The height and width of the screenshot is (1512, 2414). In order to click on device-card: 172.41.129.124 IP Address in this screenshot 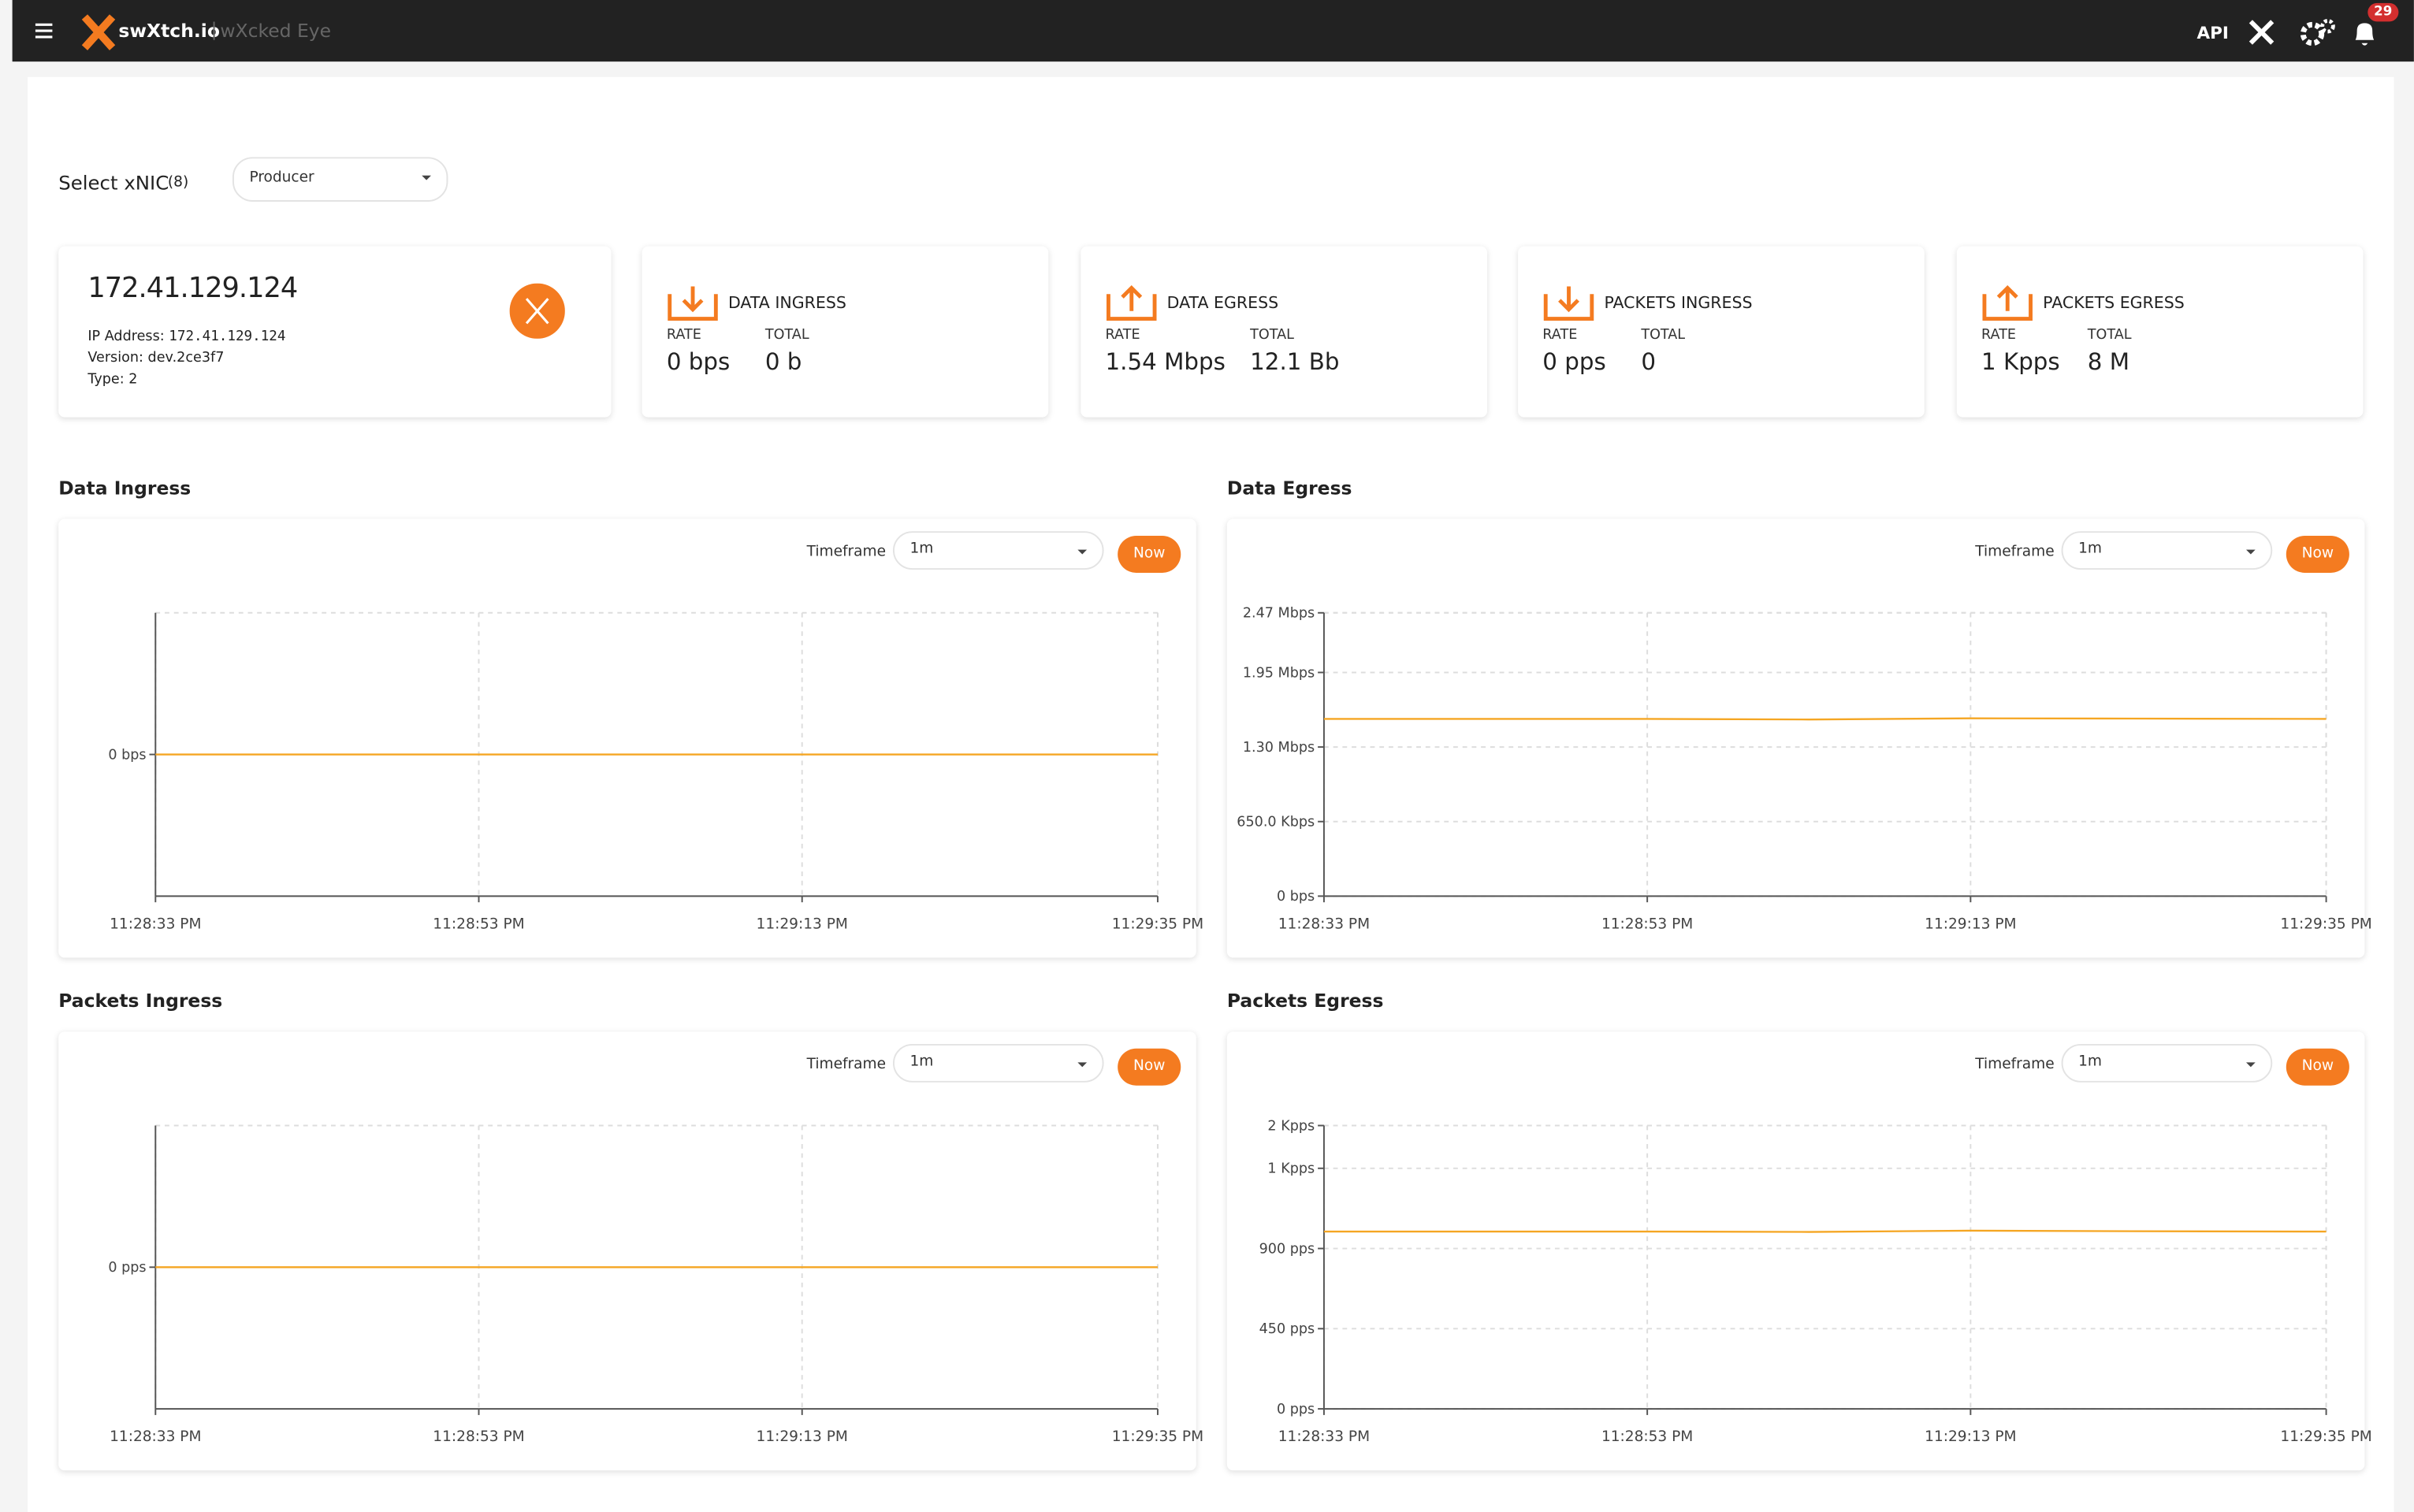, I will do `click(335, 332)`.